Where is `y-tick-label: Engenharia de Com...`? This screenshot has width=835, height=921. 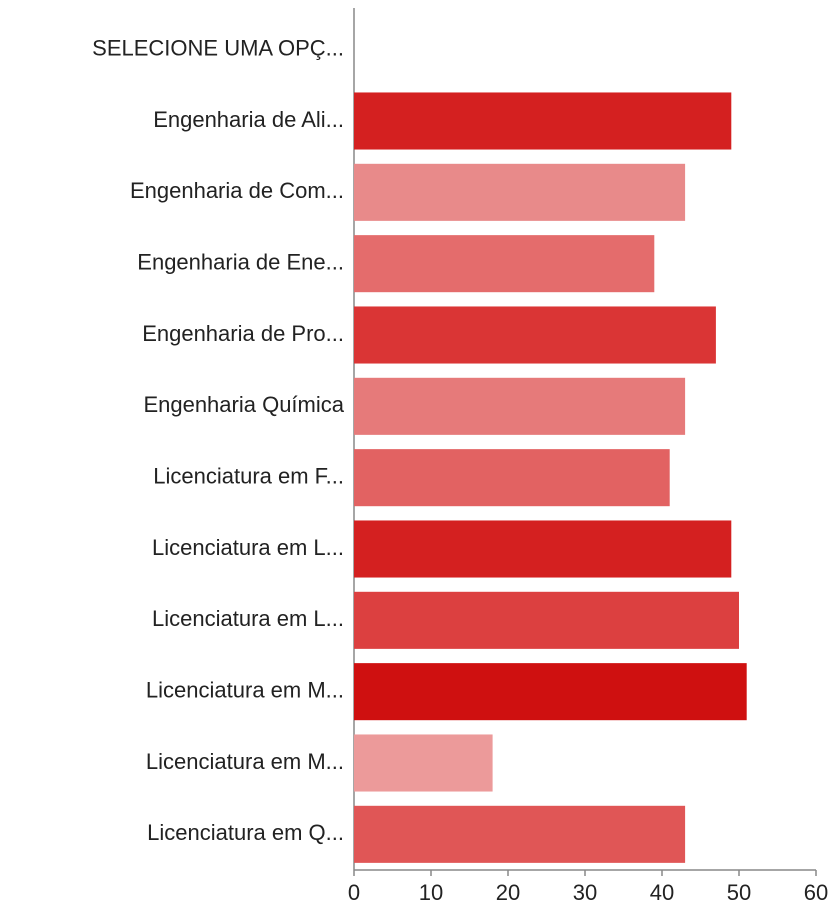 y-tick-label: Engenharia de Com... is located at coordinates (237, 190).